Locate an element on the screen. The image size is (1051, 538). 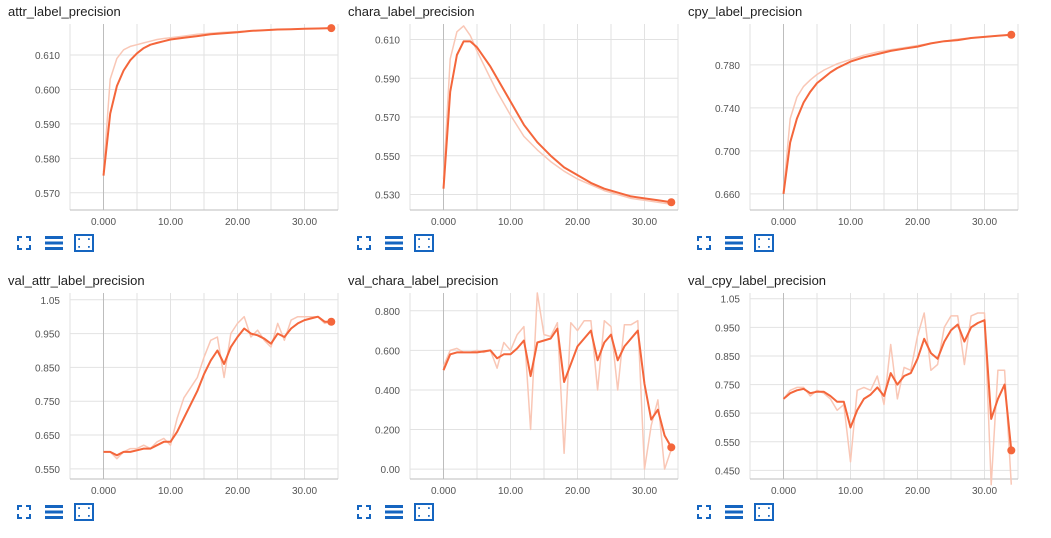
y-tick-label: 0.660 is located at coordinates (727, 195).